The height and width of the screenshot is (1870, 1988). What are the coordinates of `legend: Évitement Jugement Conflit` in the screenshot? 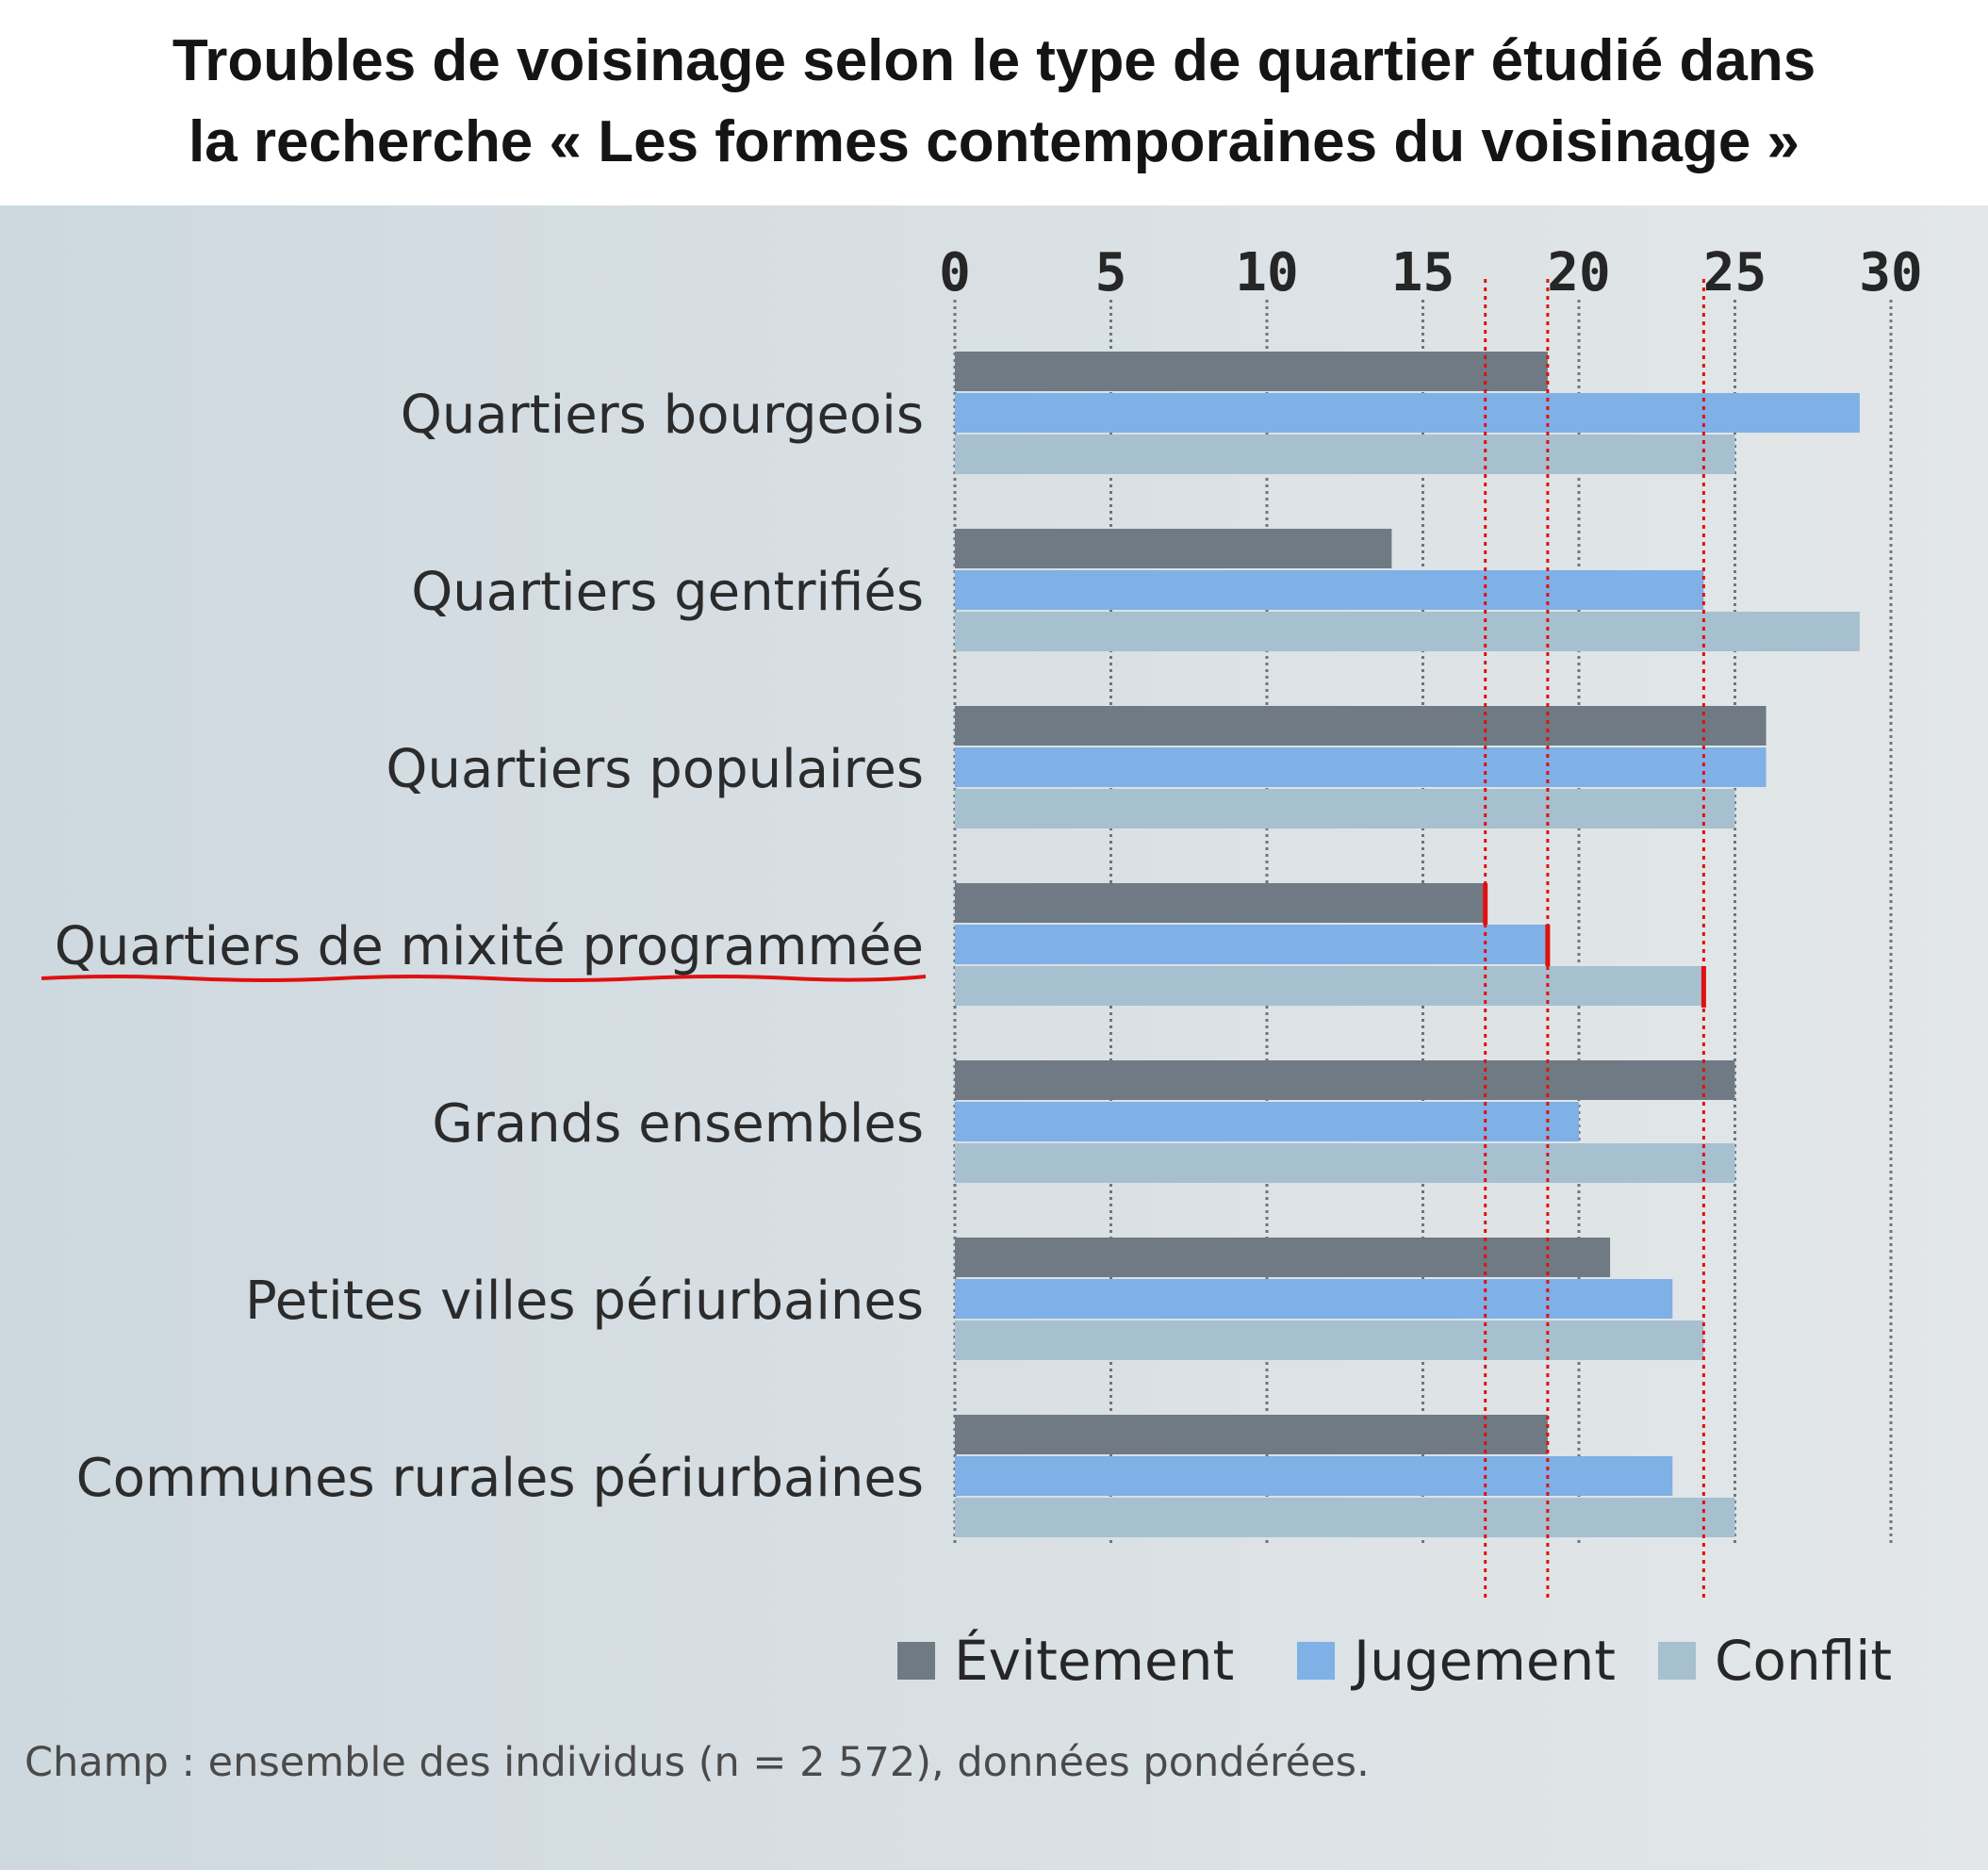 It's located at (1395, 1660).